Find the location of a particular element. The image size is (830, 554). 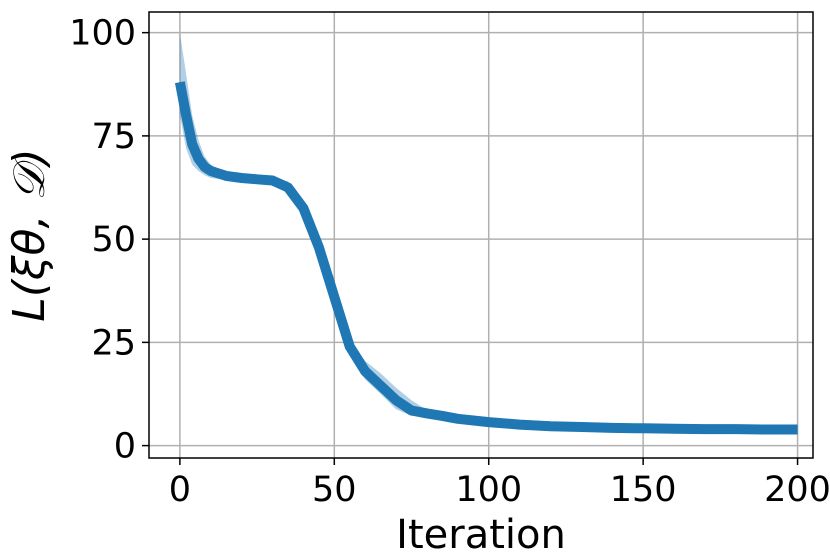

y-axis-ticks: 0 25 50 75 100 is located at coordinates (109, 240).